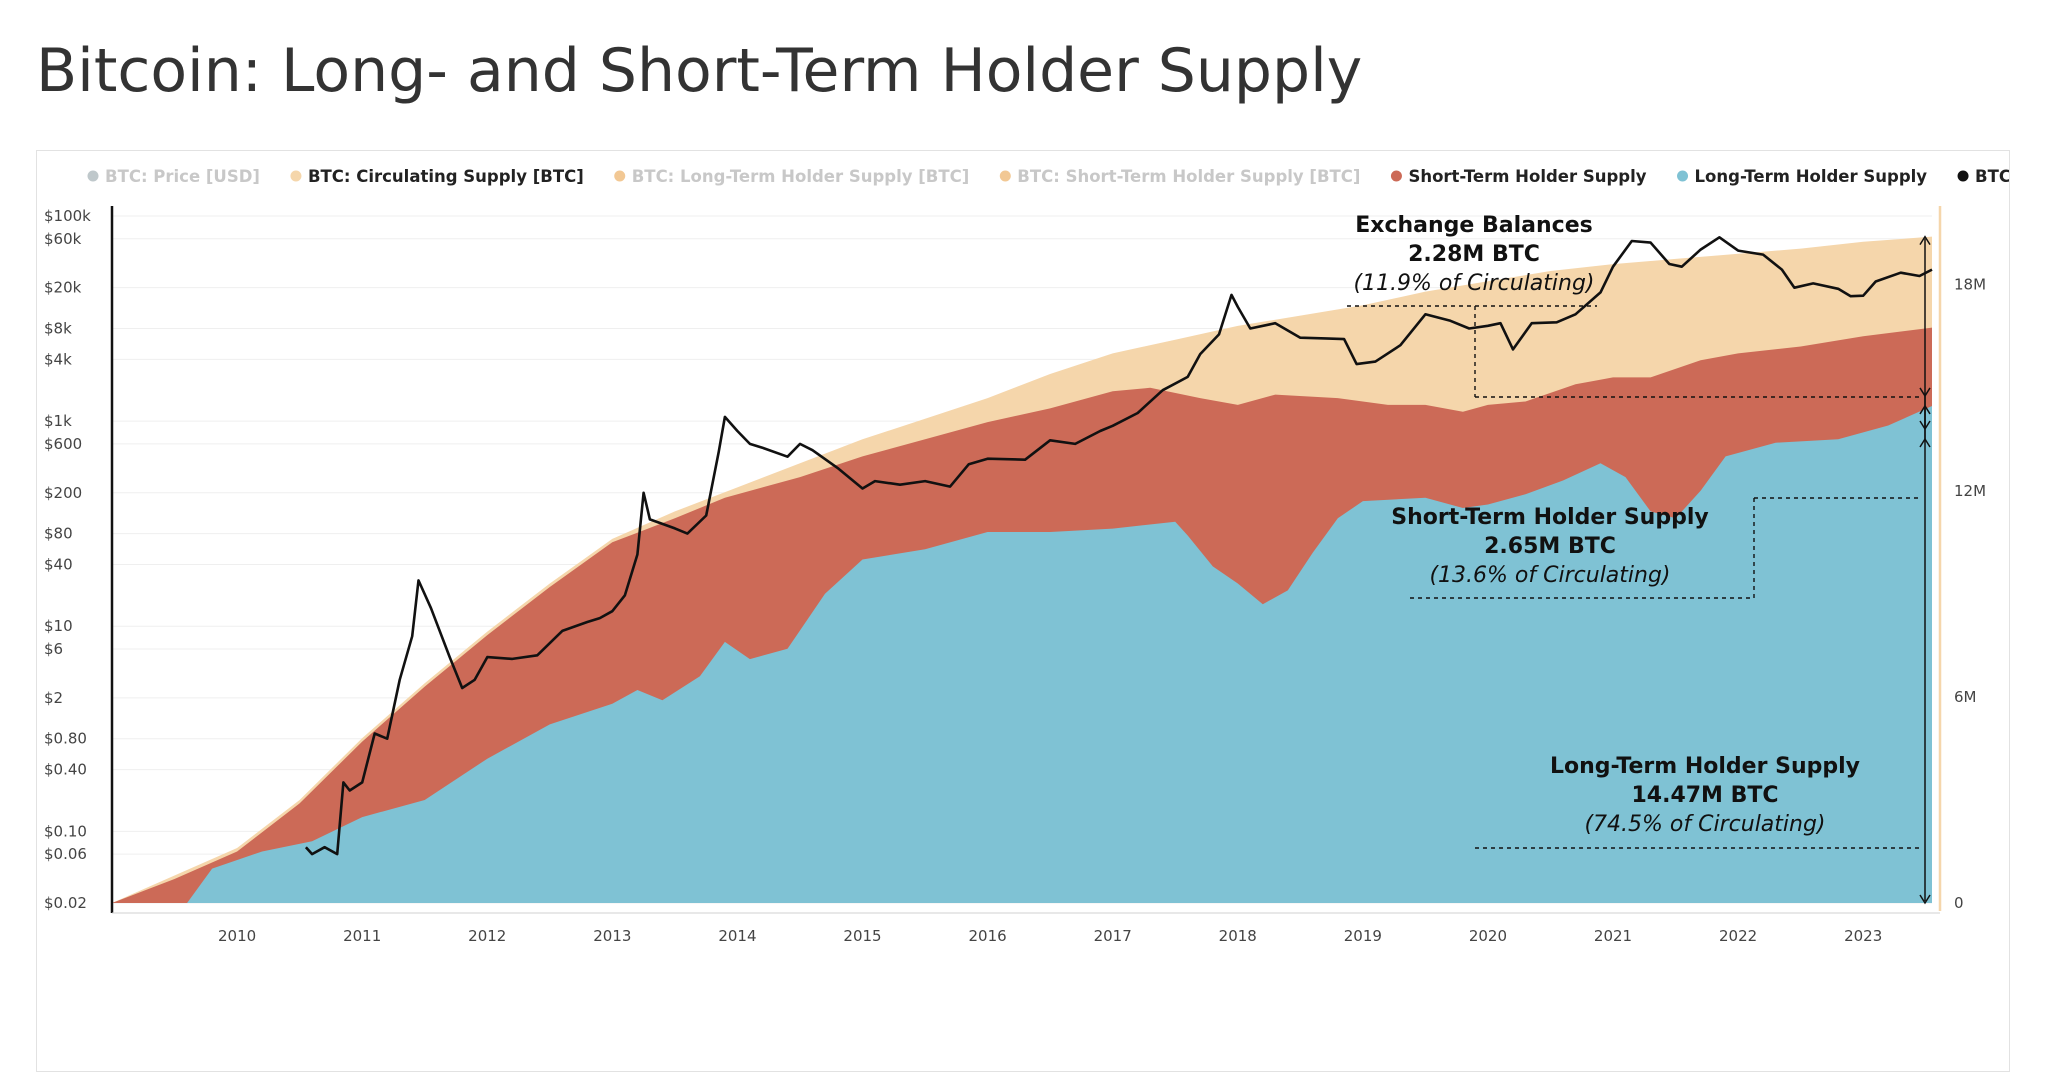 Image resolution: width=2048 pixels, height=1085 pixels. Describe the element at coordinates (988, 936) in the screenshot. I see `x-tick-label: 2016` at that location.